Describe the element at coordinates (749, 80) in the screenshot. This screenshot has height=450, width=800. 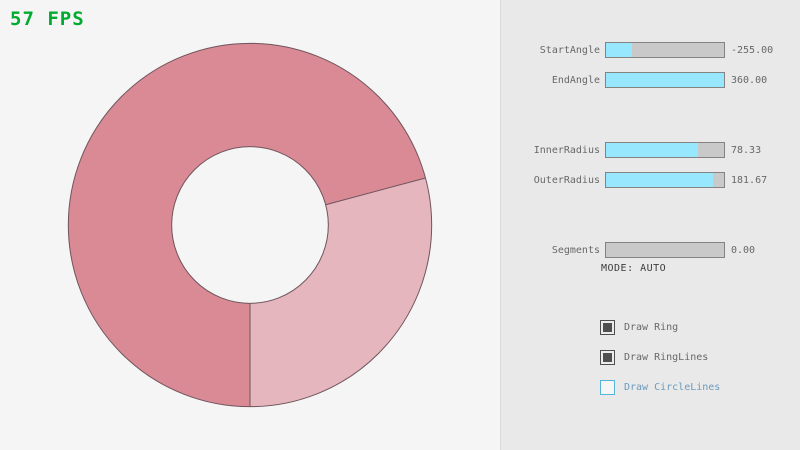
I see `endangle-value: 360.00` at that location.